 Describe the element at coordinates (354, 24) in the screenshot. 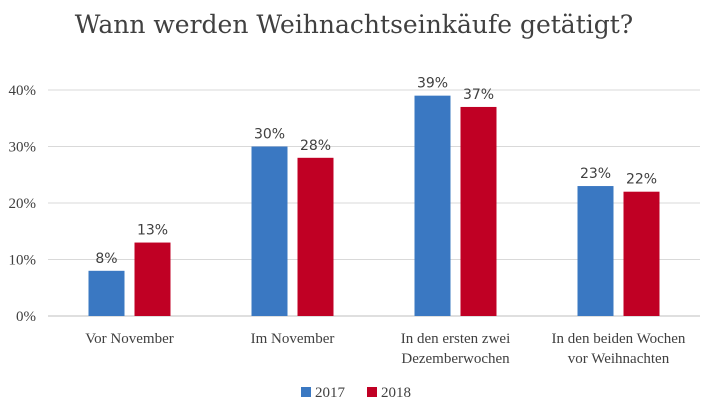

I see `chart-title: Wann werden Weihnachtseinkäufe getätigt?` at that location.